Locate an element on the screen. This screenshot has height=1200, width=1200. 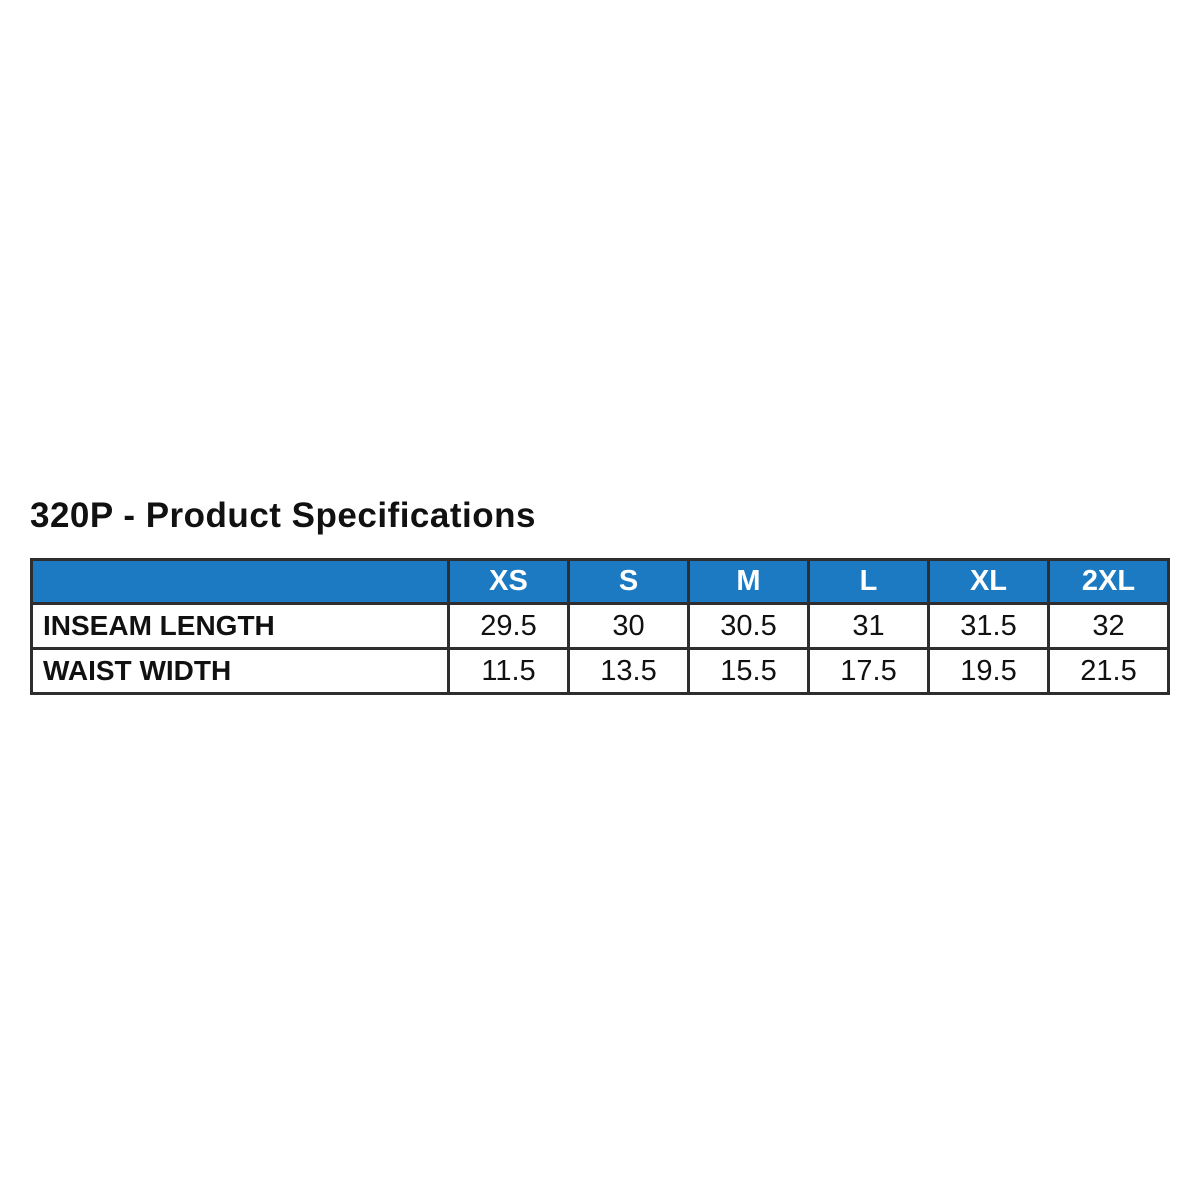
inseam-length-s: 30 is located at coordinates (628, 626).